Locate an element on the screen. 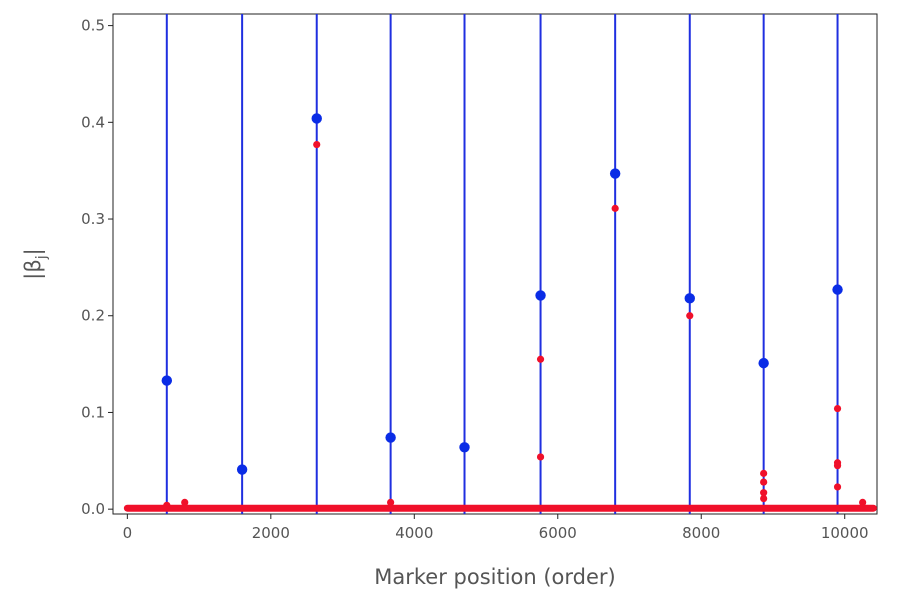  y-axis-title-base: |β is located at coordinates (33, 269).